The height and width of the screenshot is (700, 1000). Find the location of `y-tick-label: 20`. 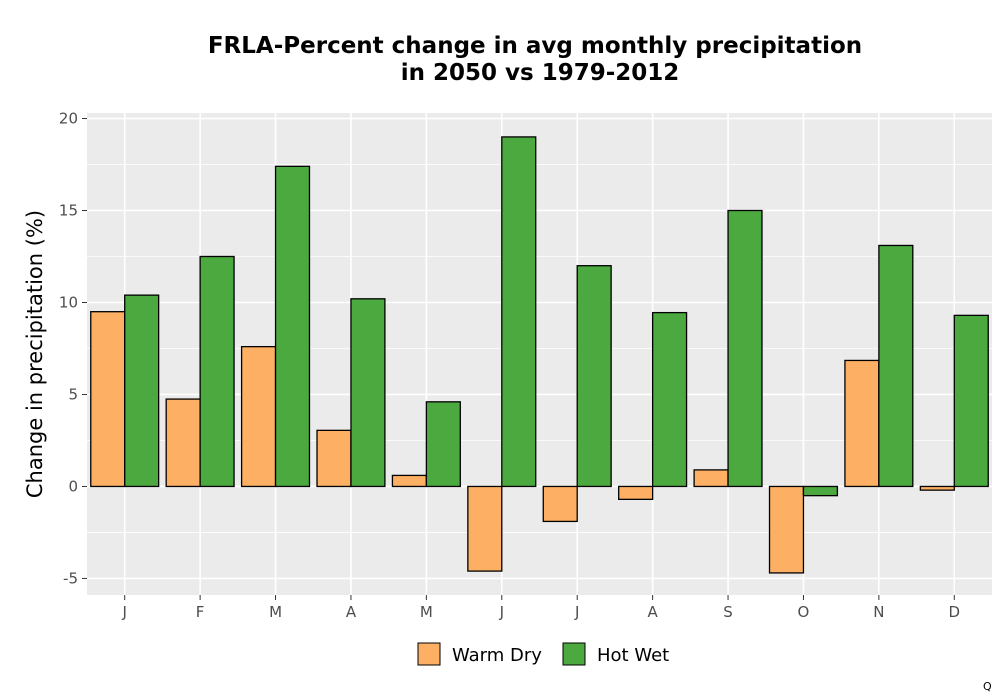

y-tick-label: 20 is located at coordinates (68, 119).